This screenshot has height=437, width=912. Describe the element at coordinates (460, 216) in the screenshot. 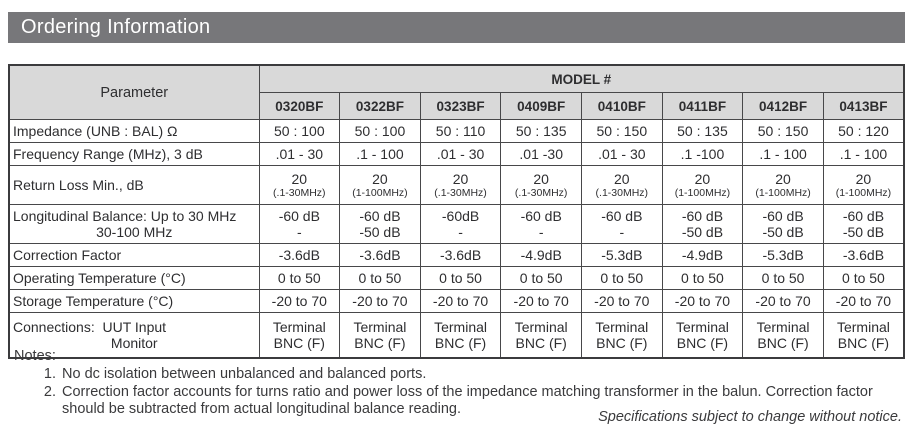

I see `value-line: -60dB` at that location.